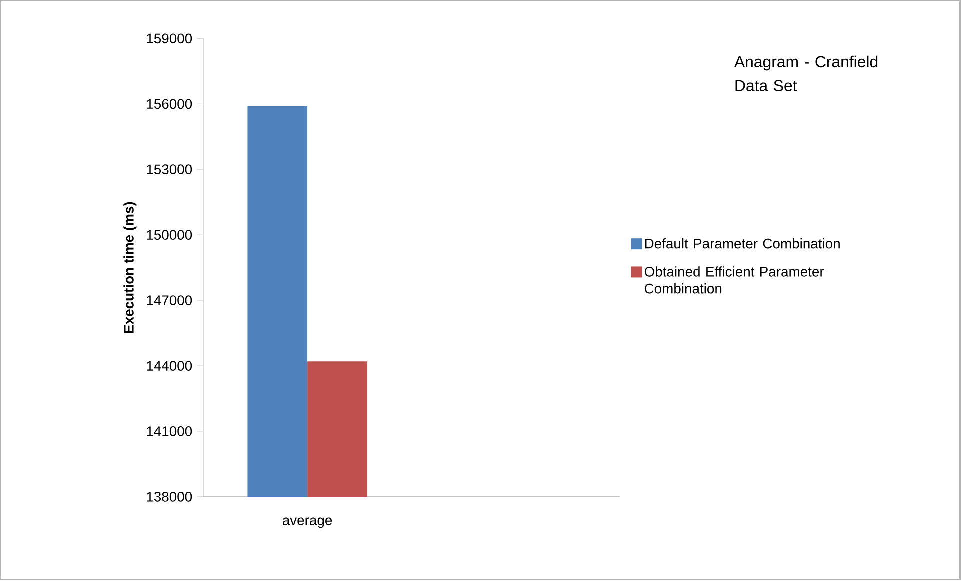 Image resolution: width=961 pixels, height=581 pixels. I want to click on legend-label: Obtained Efficient Parameter Combination, so click(734, 280).